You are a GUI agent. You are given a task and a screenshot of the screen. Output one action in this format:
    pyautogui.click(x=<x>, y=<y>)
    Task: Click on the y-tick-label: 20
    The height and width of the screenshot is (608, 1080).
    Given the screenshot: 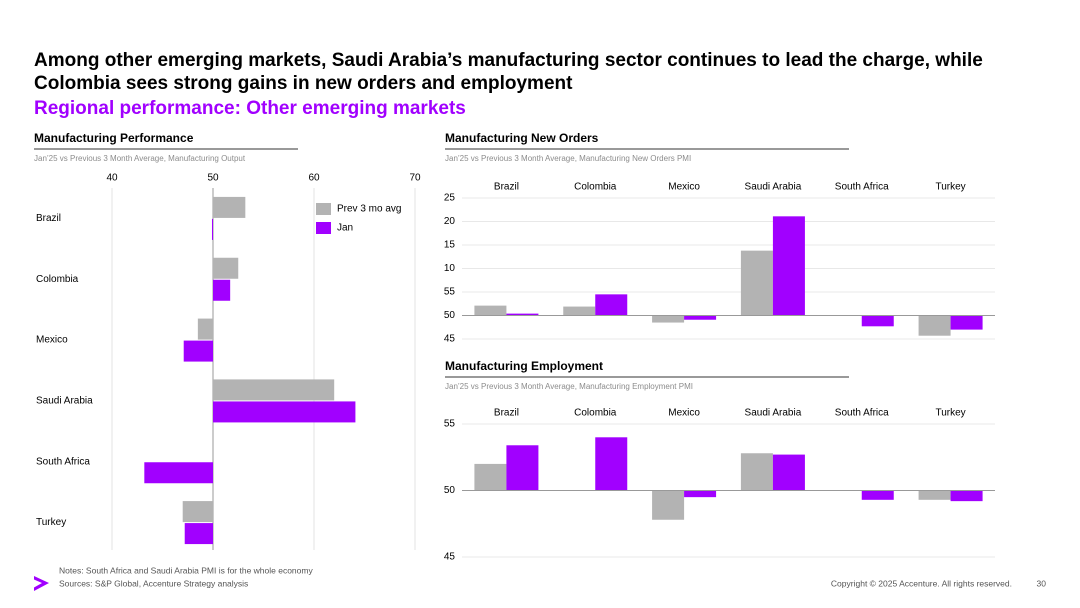 What is the action you would take?
    pyautogui.click(x=450, y=221)
    